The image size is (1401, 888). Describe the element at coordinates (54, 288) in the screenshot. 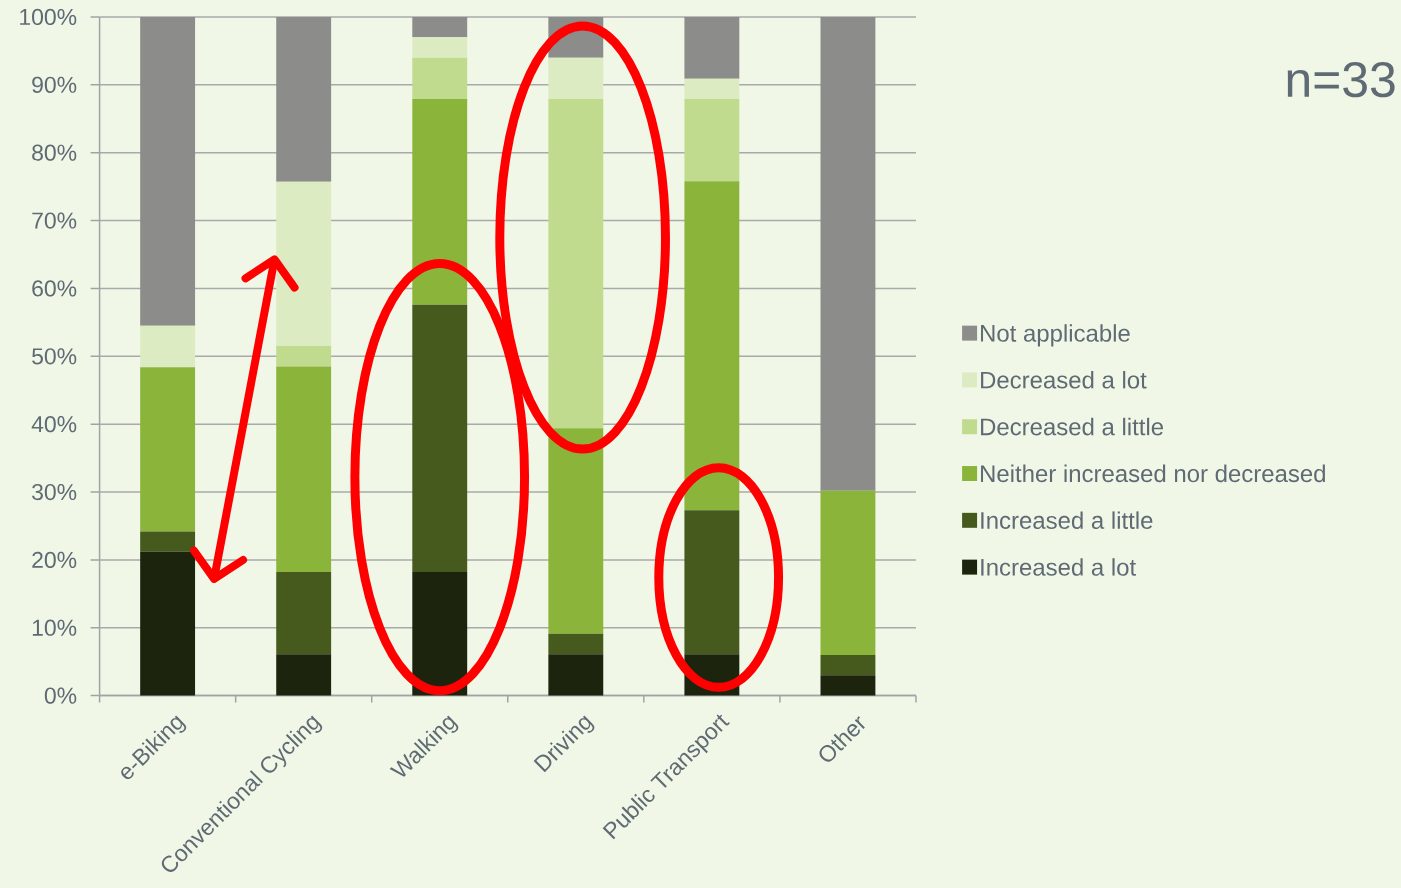

I see `y-tick-label: 60%` at that location.